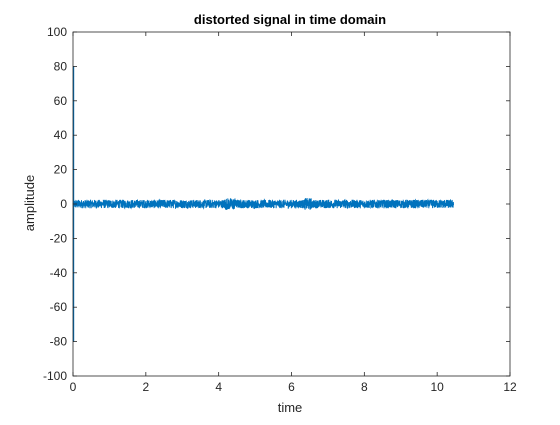 This screenshot has width=560, height=425. What do you see at coordinates (291, 387) in the screenshot?
I see `x-tick-label: 6` at bounding box center [291, 387].